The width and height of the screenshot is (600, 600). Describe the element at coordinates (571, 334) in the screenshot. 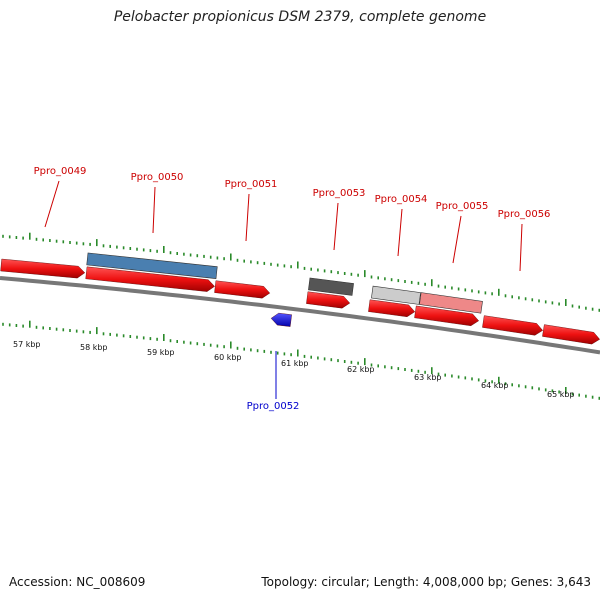

I see `cds-arrow` at that location.